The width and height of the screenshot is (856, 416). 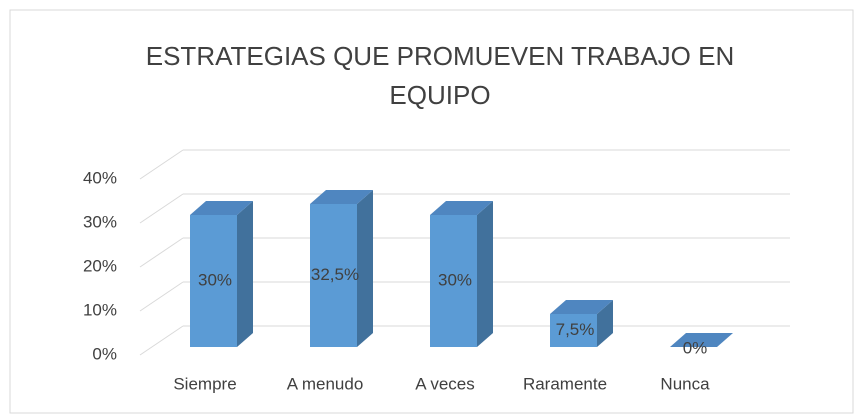 I want to click on y-tick-label: 40%, so click(x=100, y=177).